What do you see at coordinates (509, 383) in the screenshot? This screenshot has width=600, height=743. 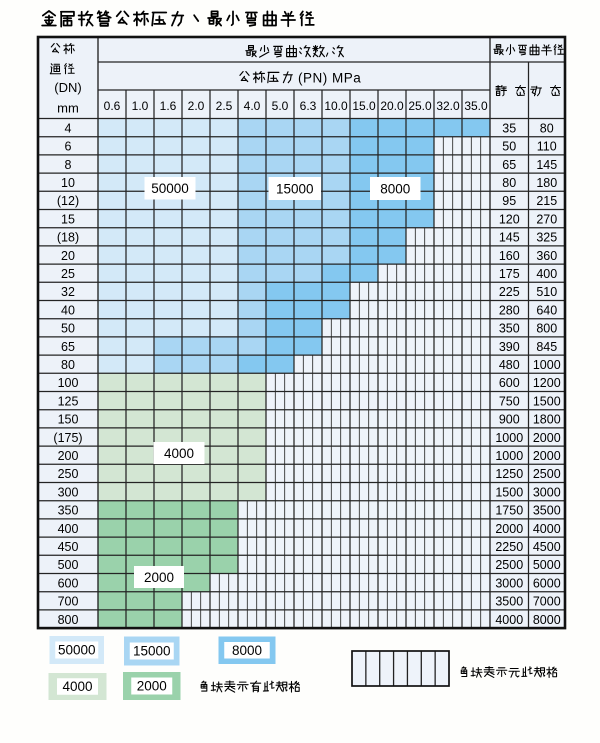 I see `svg-text: 600` at bounding box center [509, 383].